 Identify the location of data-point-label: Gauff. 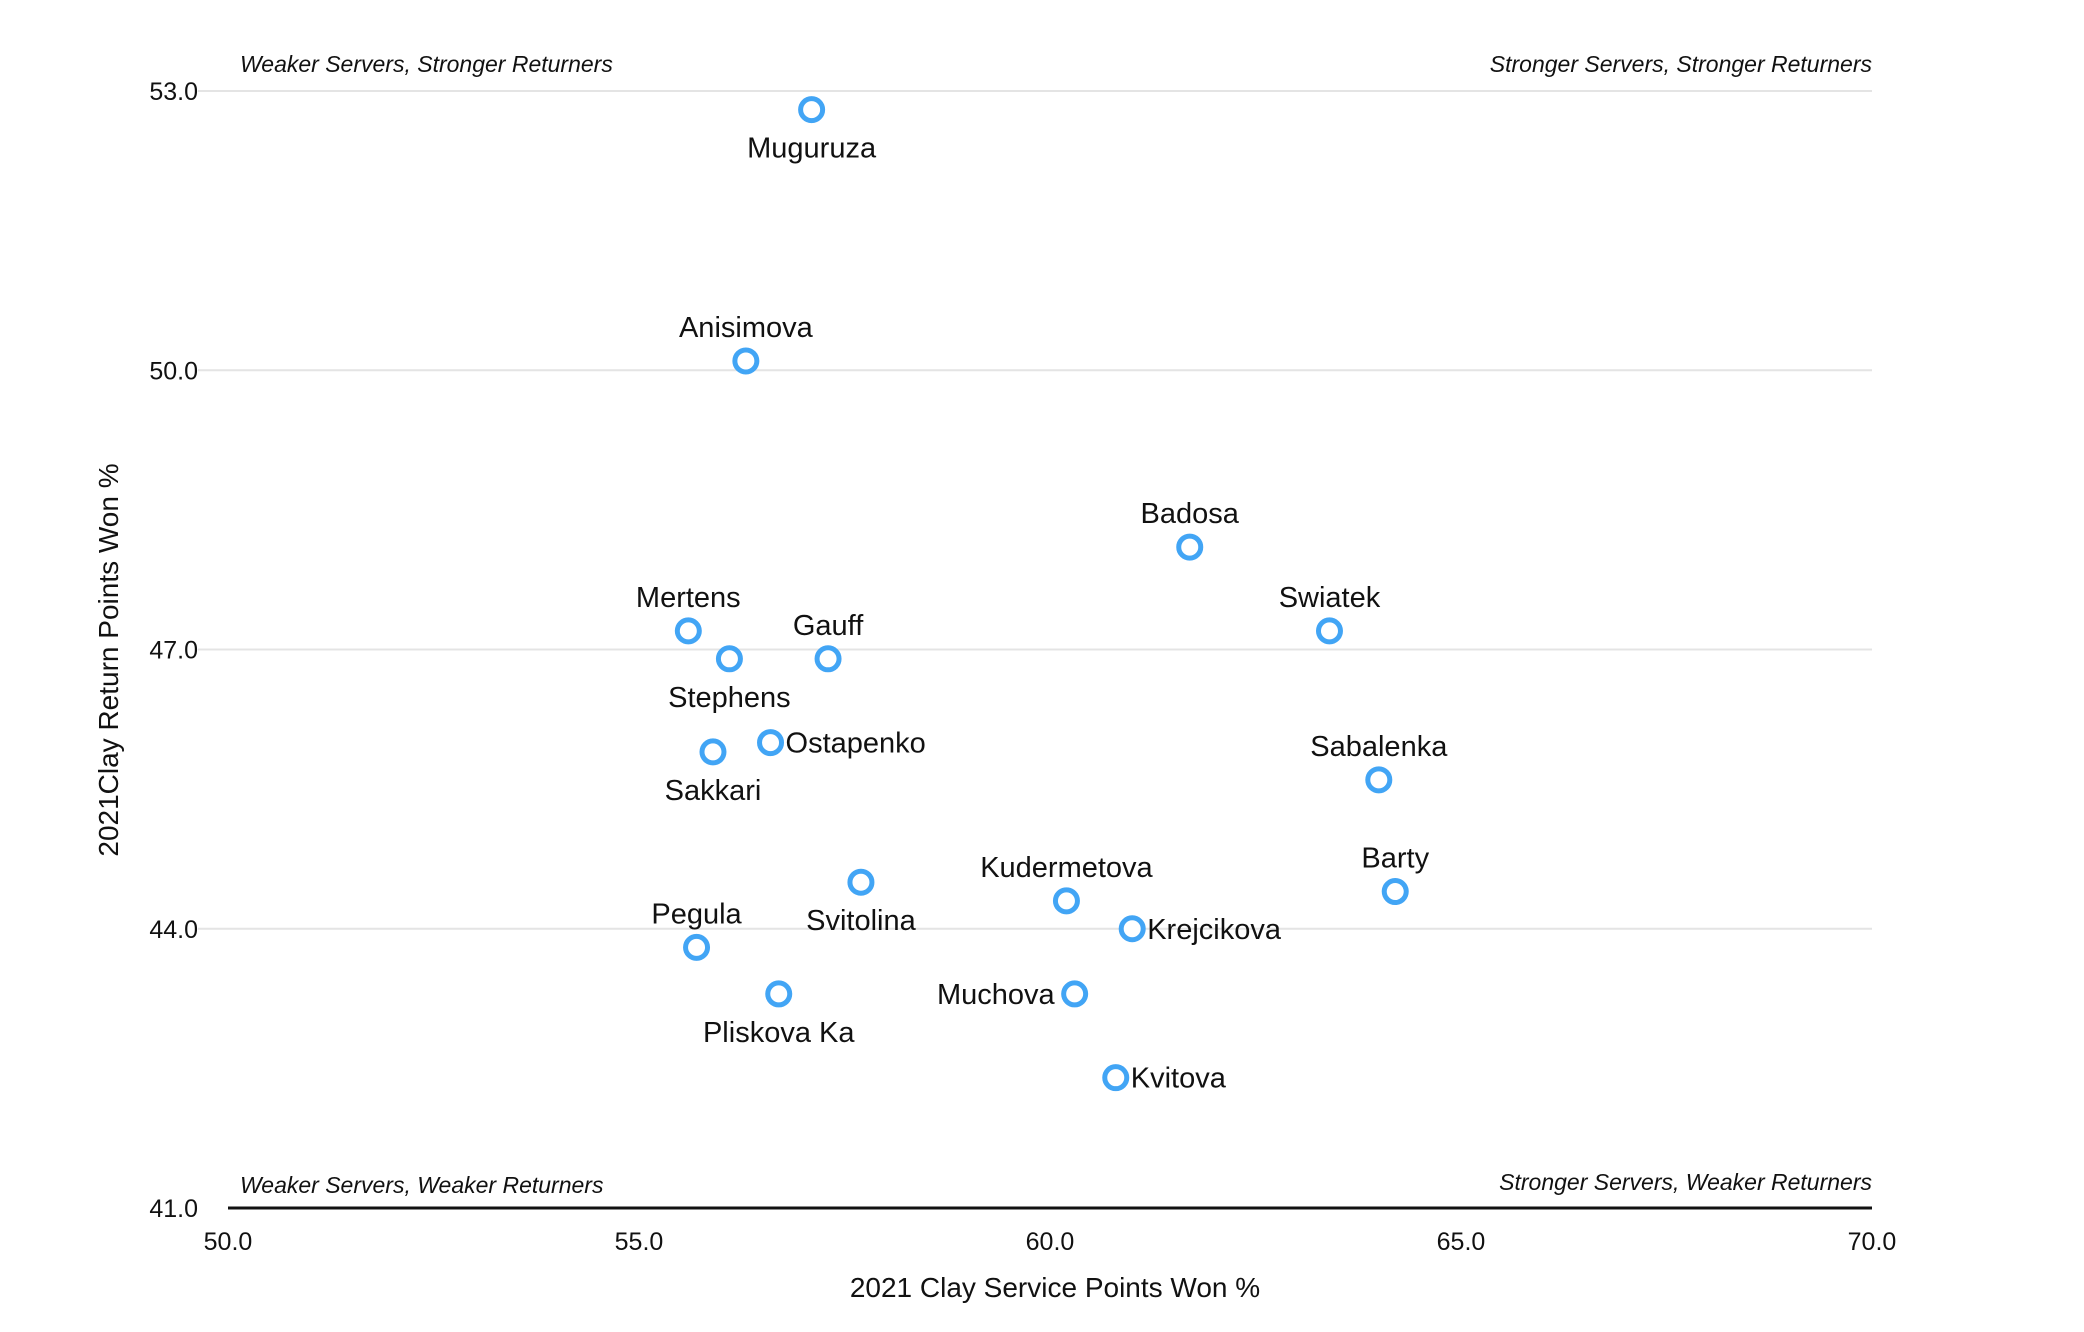
(828, 626).